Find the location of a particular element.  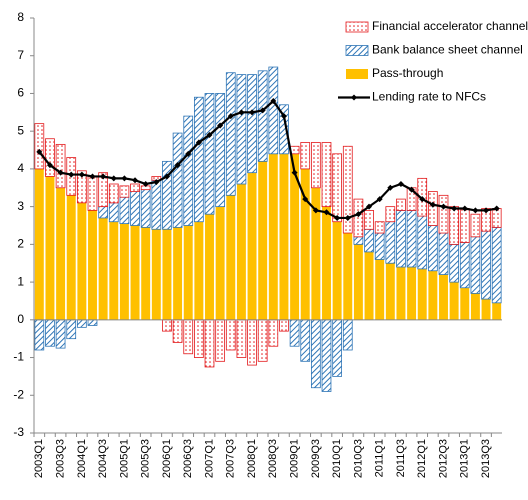

x-tick-label: 2013Q3 is located at coordinates (486, 458).